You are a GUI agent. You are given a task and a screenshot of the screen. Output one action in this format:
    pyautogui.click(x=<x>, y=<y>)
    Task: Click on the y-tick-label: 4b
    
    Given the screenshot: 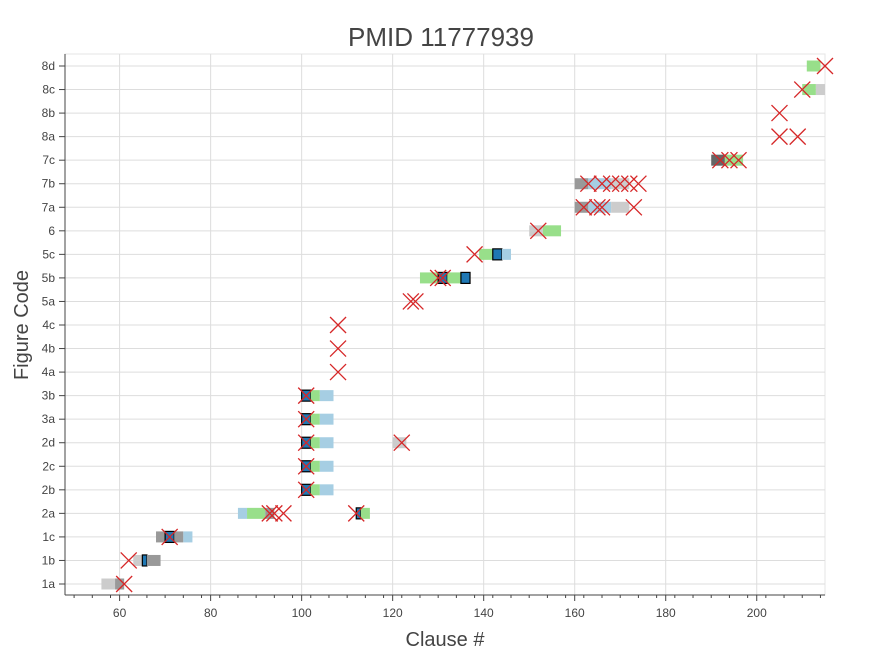 What is the action you would take?
    pyautogui.click(x=49, y=349)
    